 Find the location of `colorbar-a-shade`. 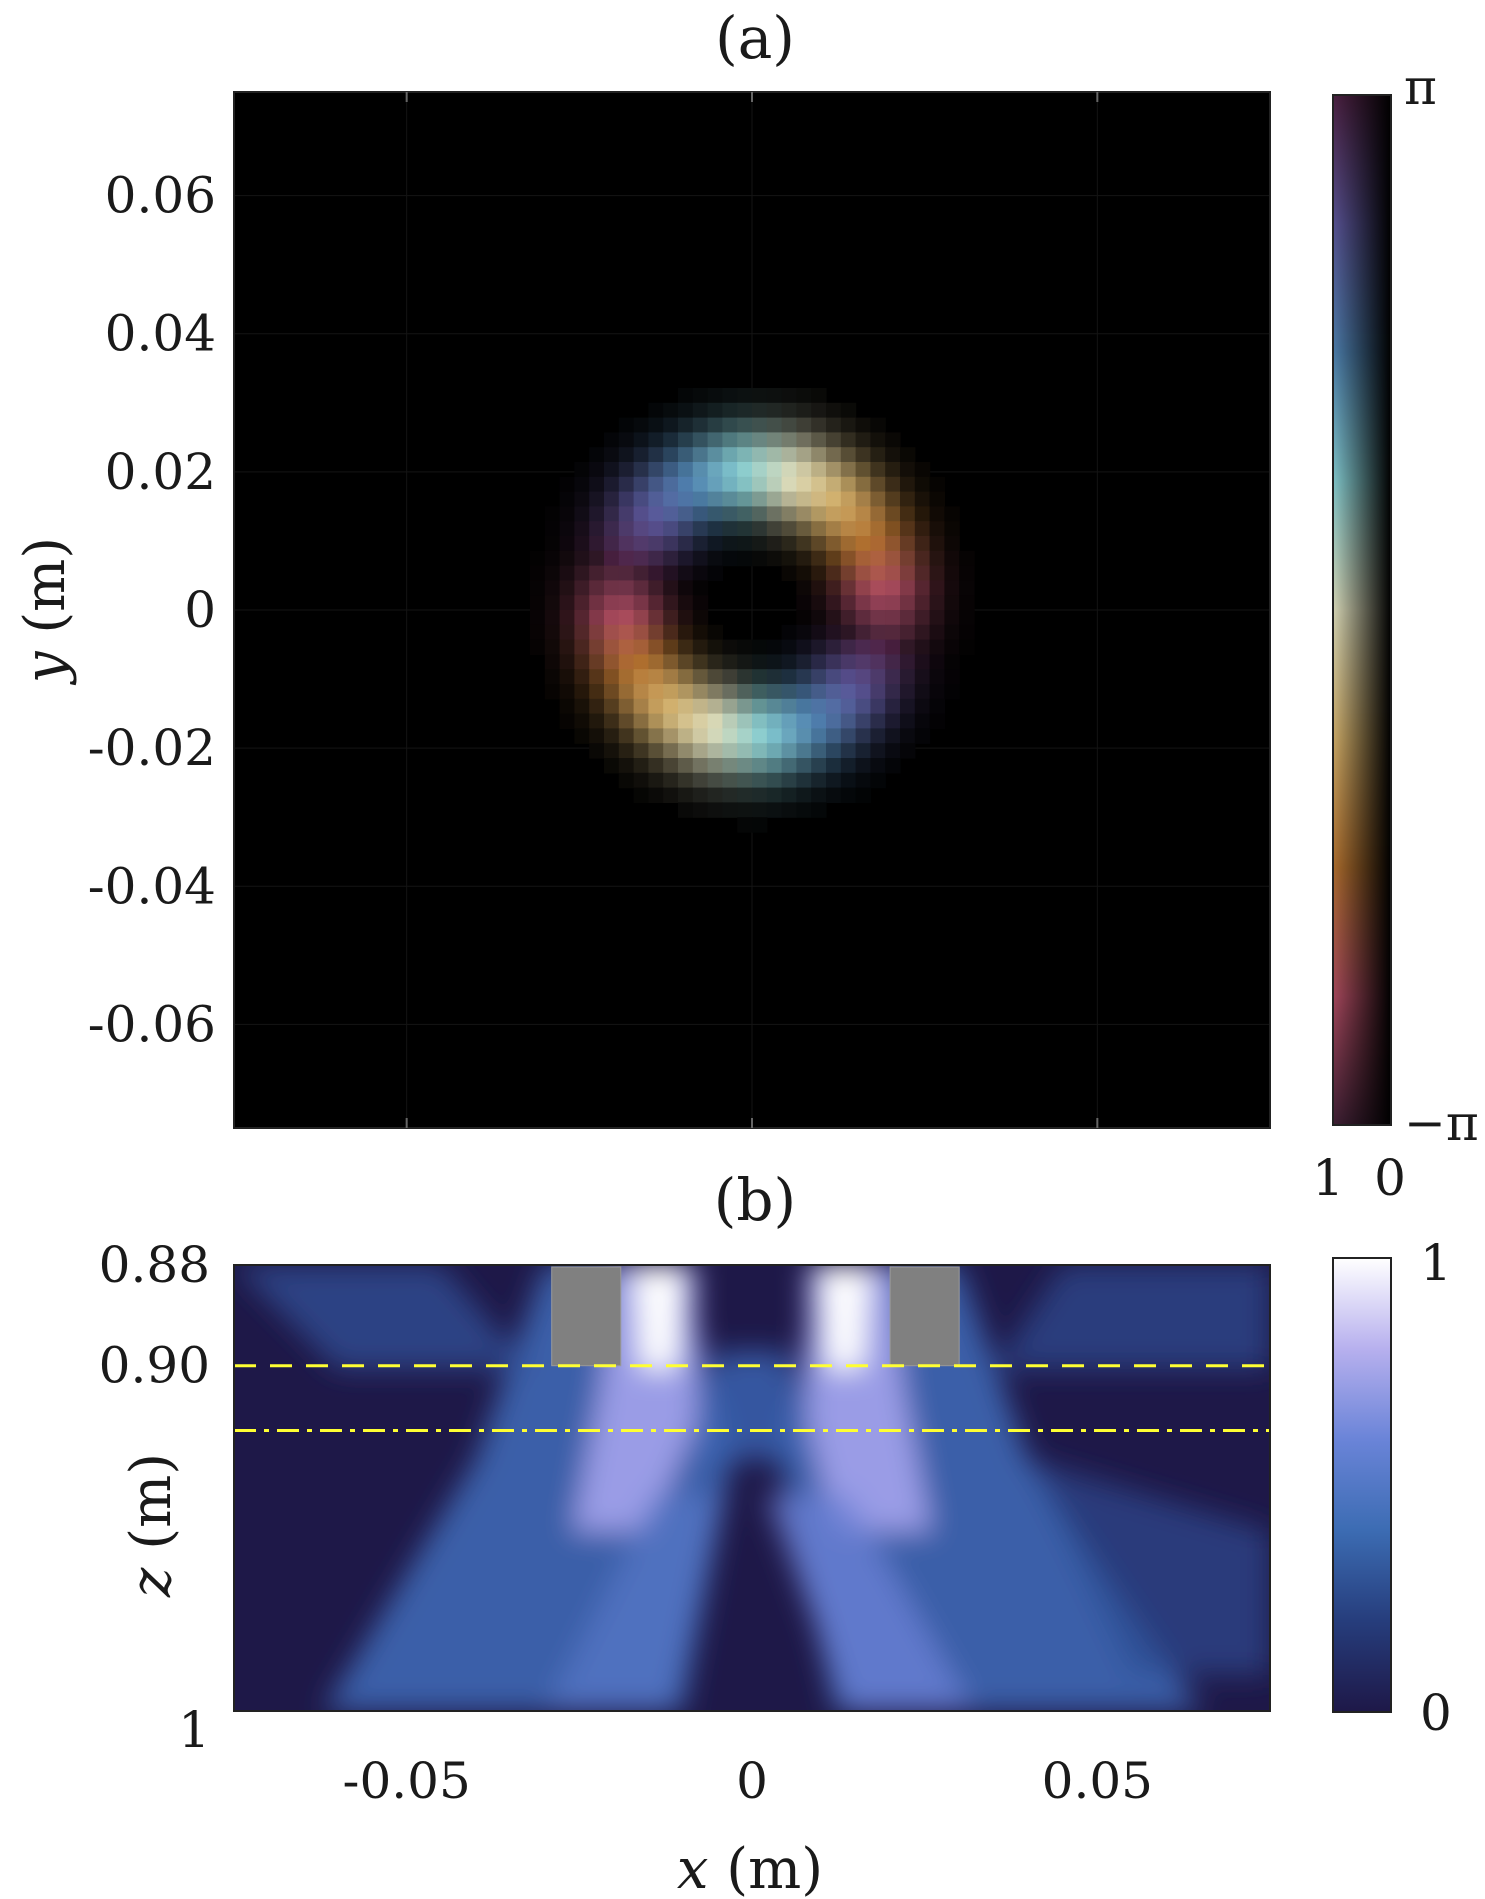

colorbar-a-shade is located at coordinates (1362, 610).